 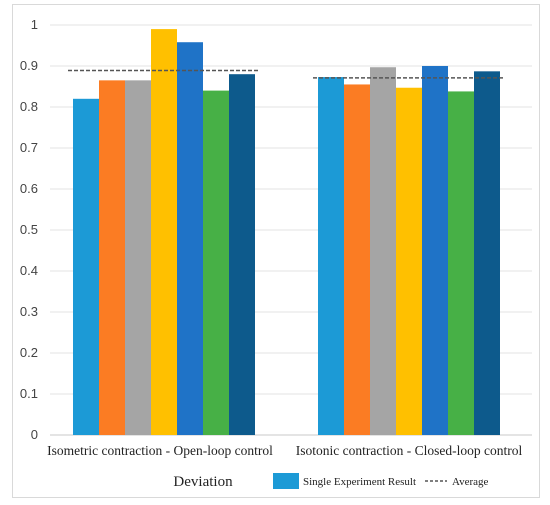 I want to click on y-tick-label: 0.1, so click(x=29, y=393).